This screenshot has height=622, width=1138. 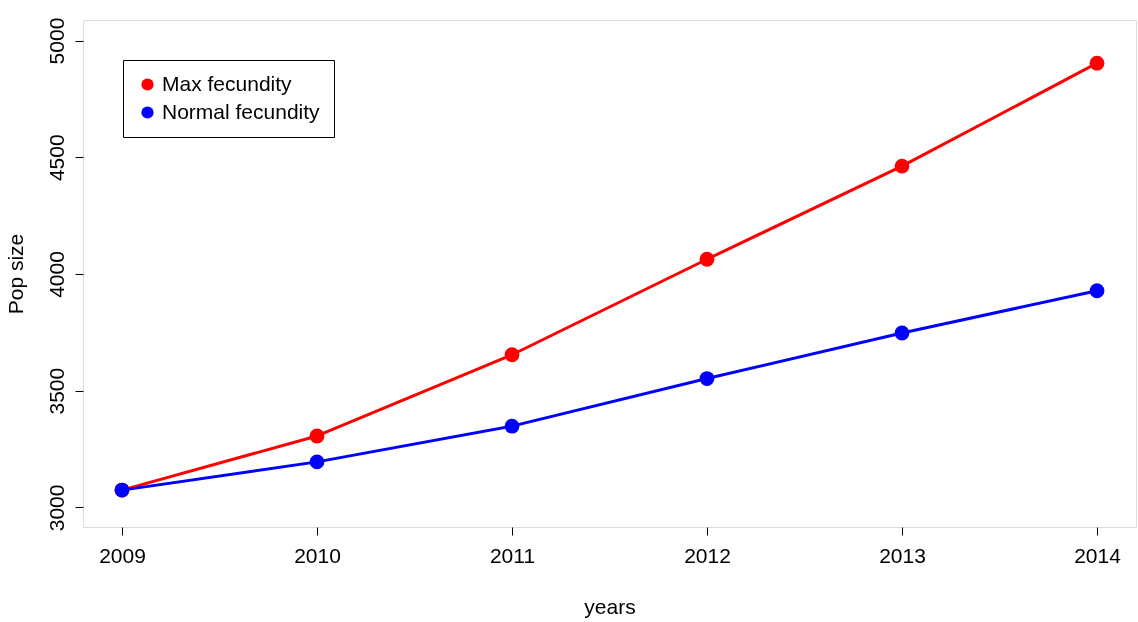 What do you see at coordinates (902, 555) in the screenshot?
I see `x-tick-label: 2013` at bounding box center [902, 555].